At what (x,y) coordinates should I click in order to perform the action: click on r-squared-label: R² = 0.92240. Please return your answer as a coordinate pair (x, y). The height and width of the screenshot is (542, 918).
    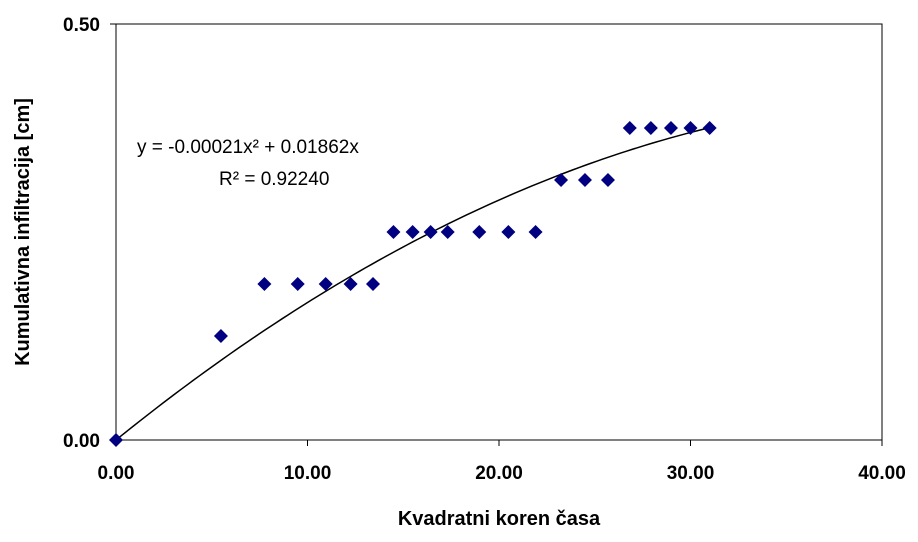
    Looking at the image, I should click on (274, 179).